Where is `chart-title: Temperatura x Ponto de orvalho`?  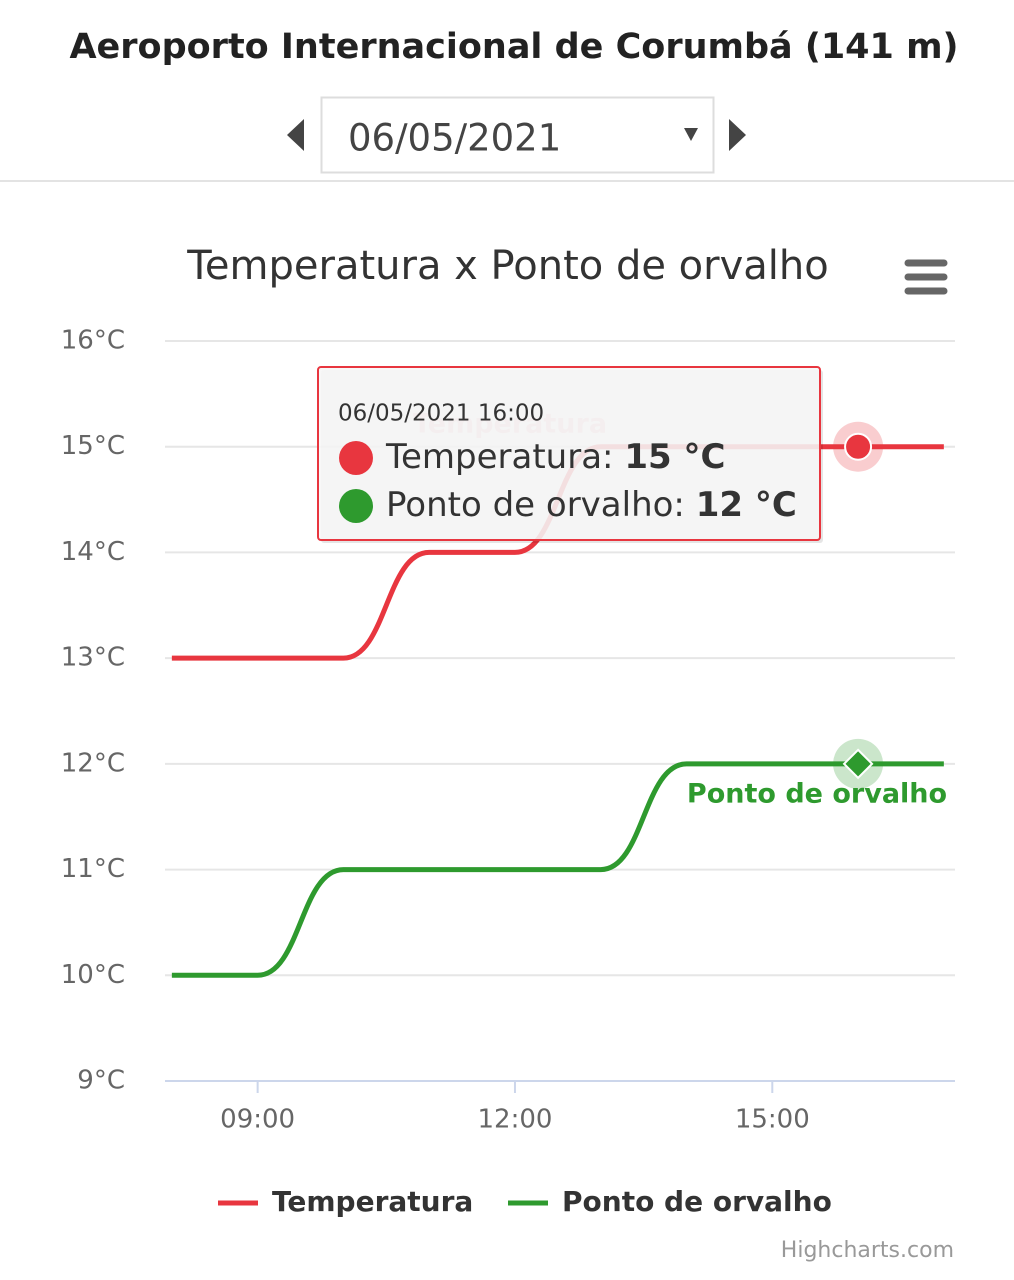
chart-title: Temperatura x Ponto de orvalho is located at coordinates (507, 266).